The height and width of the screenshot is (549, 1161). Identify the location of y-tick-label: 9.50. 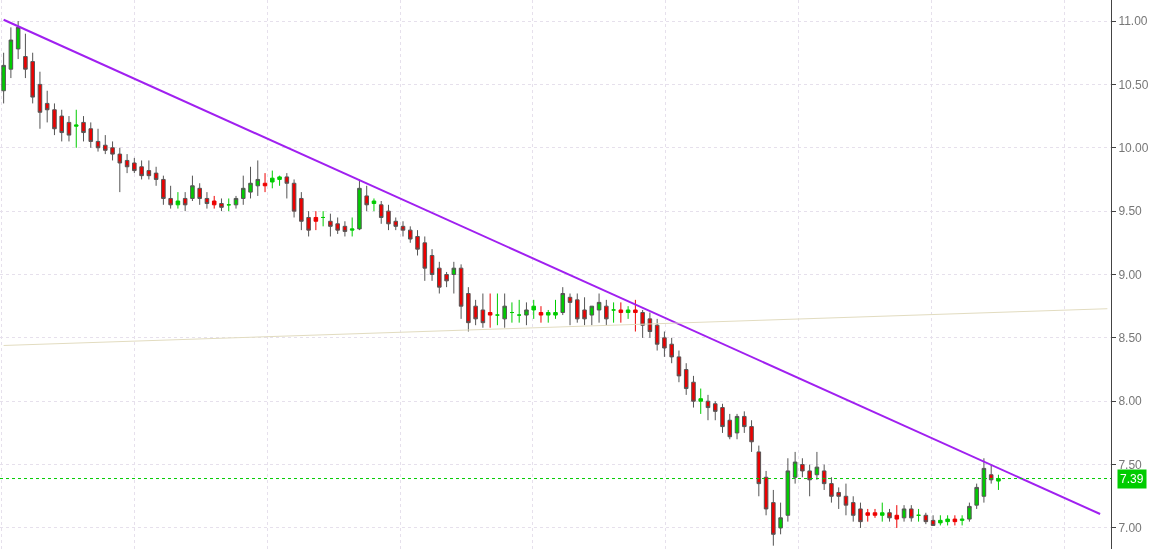
(1130, 211).